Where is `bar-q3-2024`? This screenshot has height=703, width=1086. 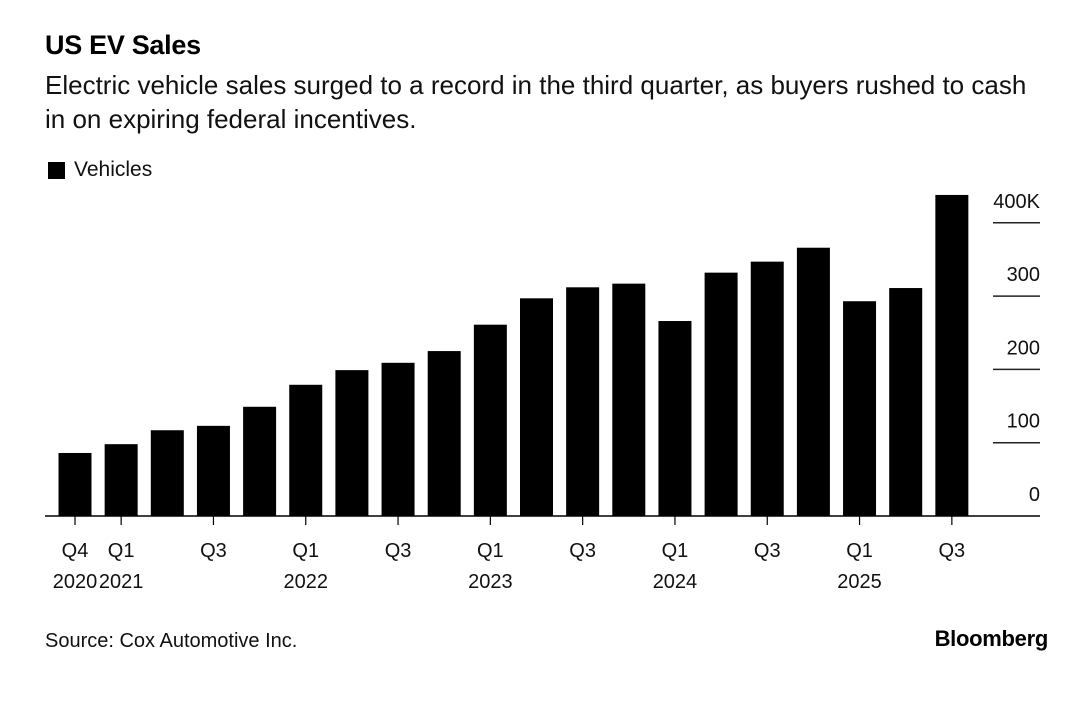
bar-q3-2024 is located at coordinates (767, 388).